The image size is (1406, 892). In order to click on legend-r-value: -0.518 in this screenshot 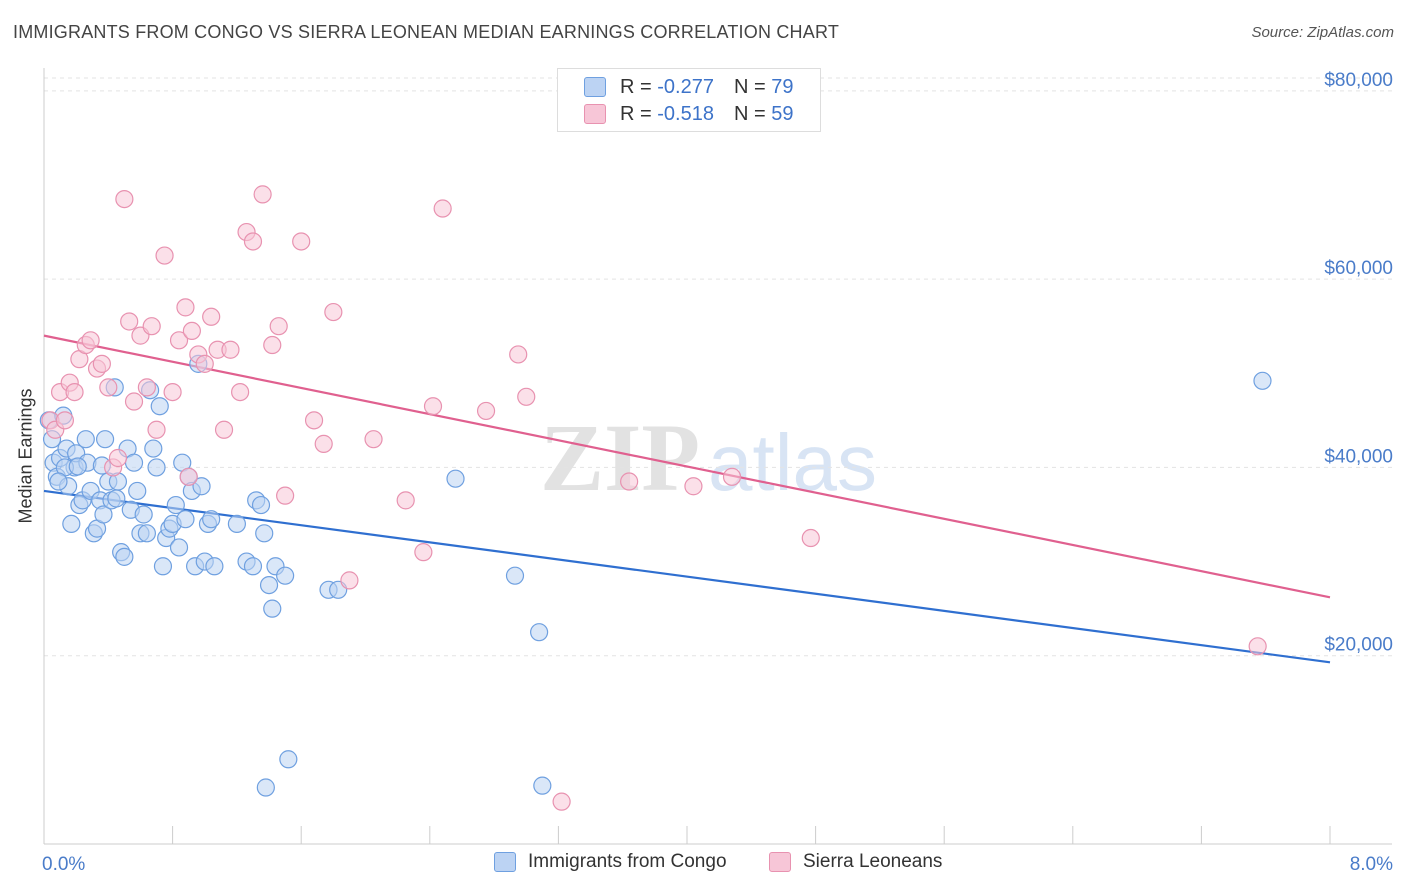, I will do `click(685, 113)`.